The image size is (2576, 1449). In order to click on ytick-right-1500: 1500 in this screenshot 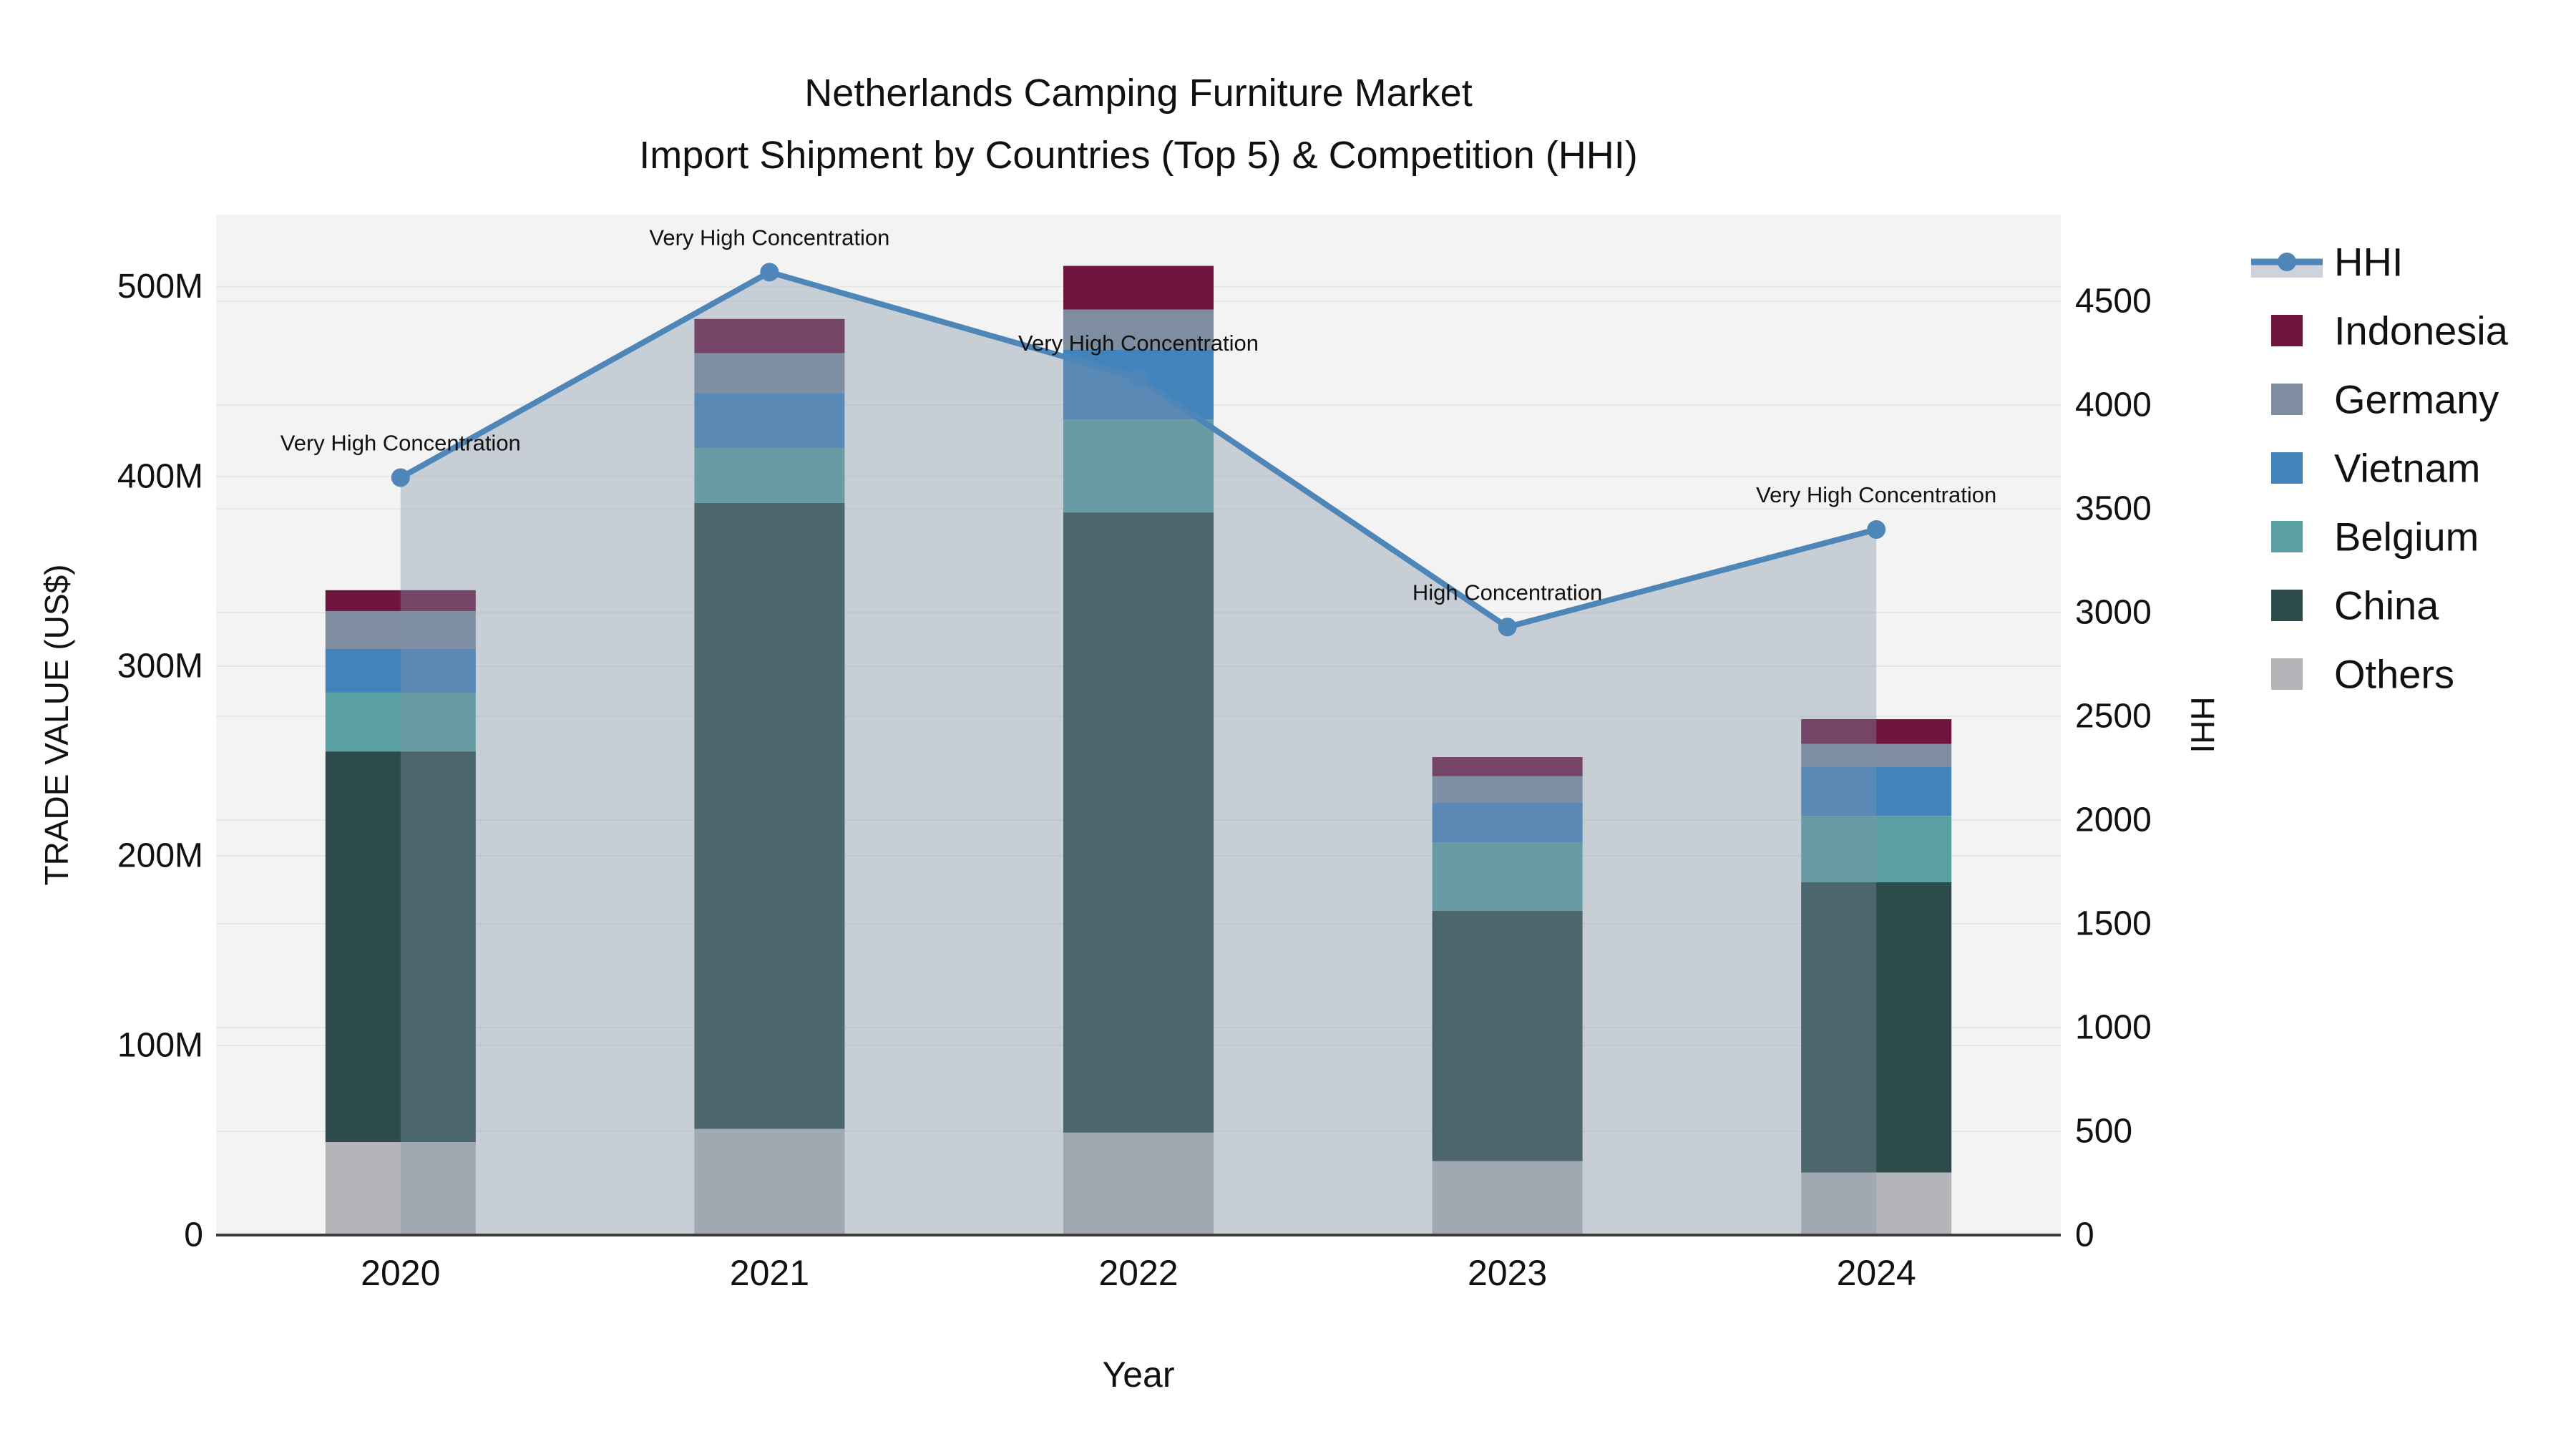, I will do `click(2113, 923)`.